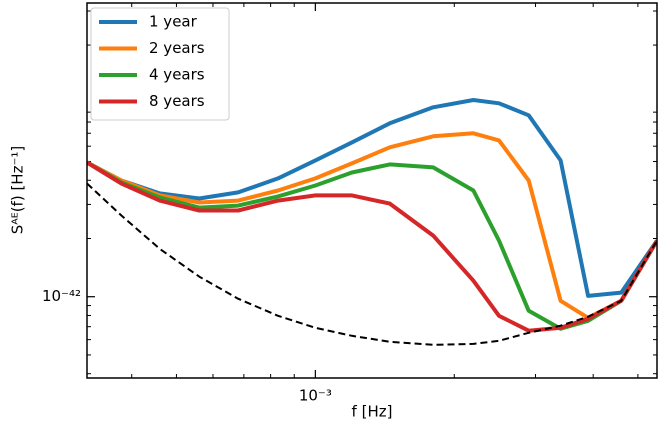 The height and width of the screenshot is (431, 664). Describe the element at coordinates (177, 48) in the screenshot. I see `legend-label: 2 years` at that location.